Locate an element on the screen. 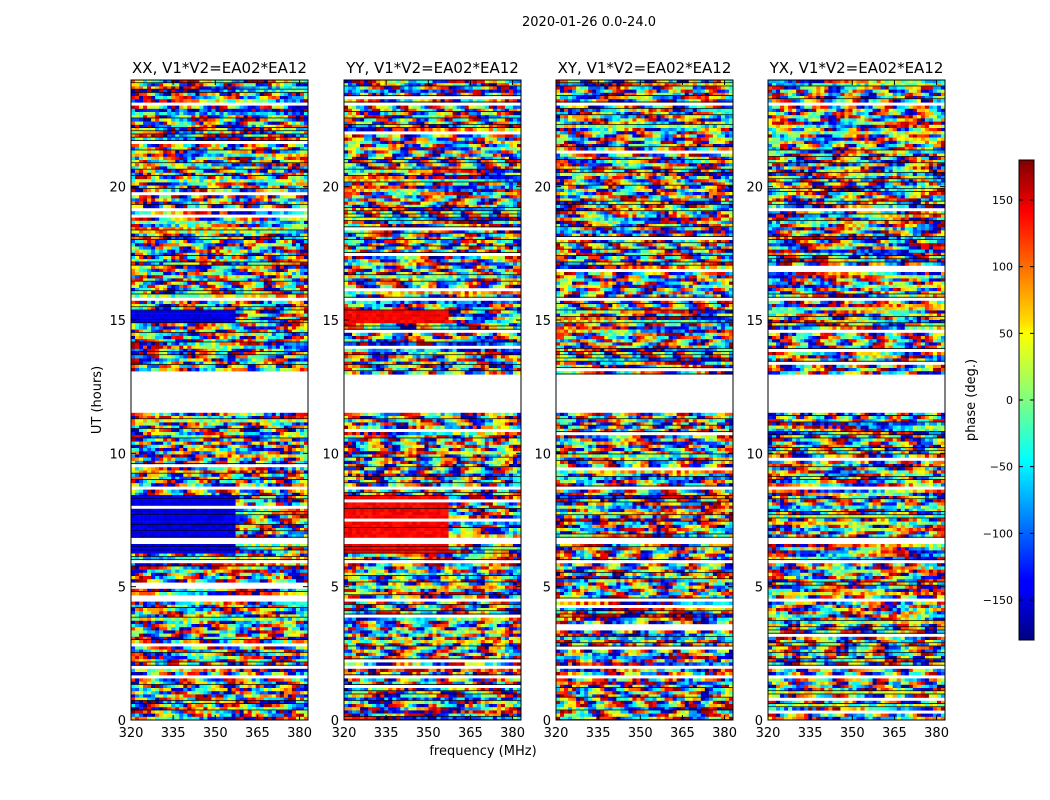 This screenshot has height=800, width=1050. colorbar-tick-label: 0 is located at coordinates (1009, 400).